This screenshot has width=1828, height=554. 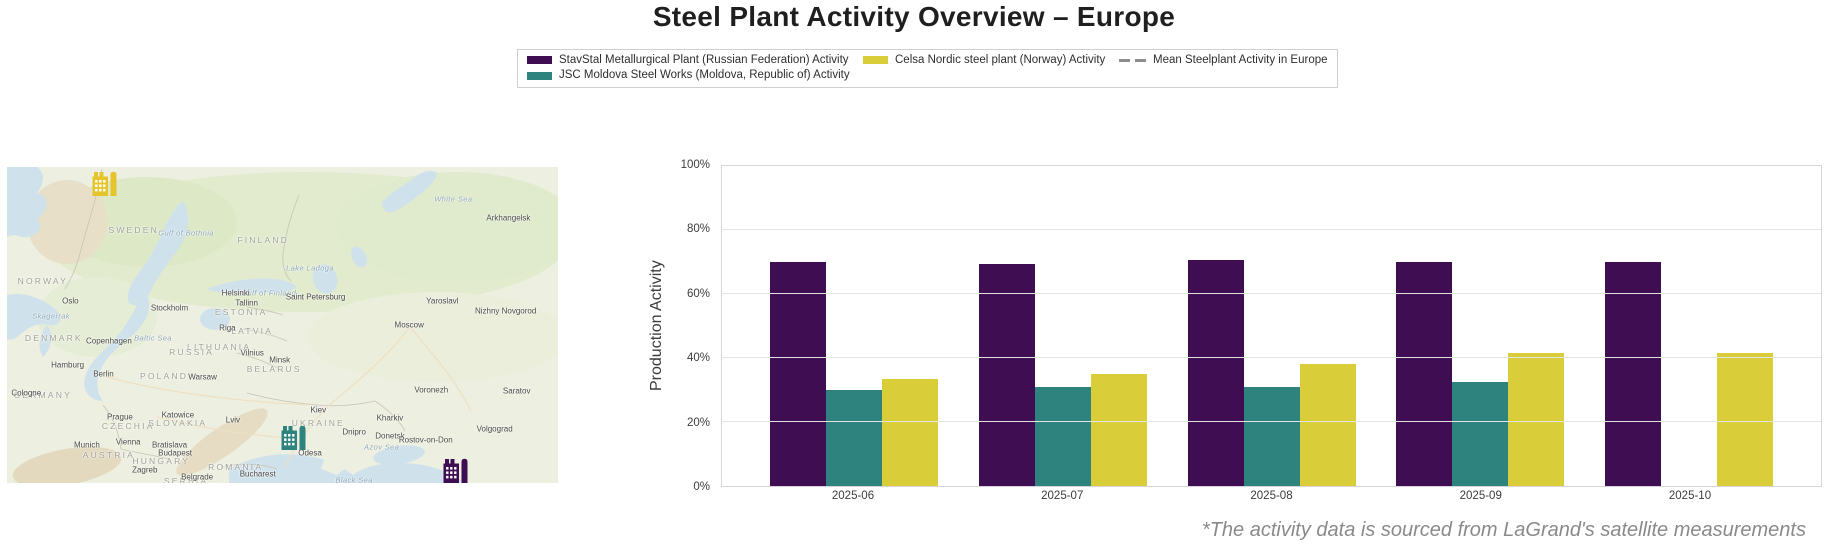 What do you see at coordinates (310, 453) in the screenshot?
I see `map-label-city: Odesa` at bounding box center [310, 453].